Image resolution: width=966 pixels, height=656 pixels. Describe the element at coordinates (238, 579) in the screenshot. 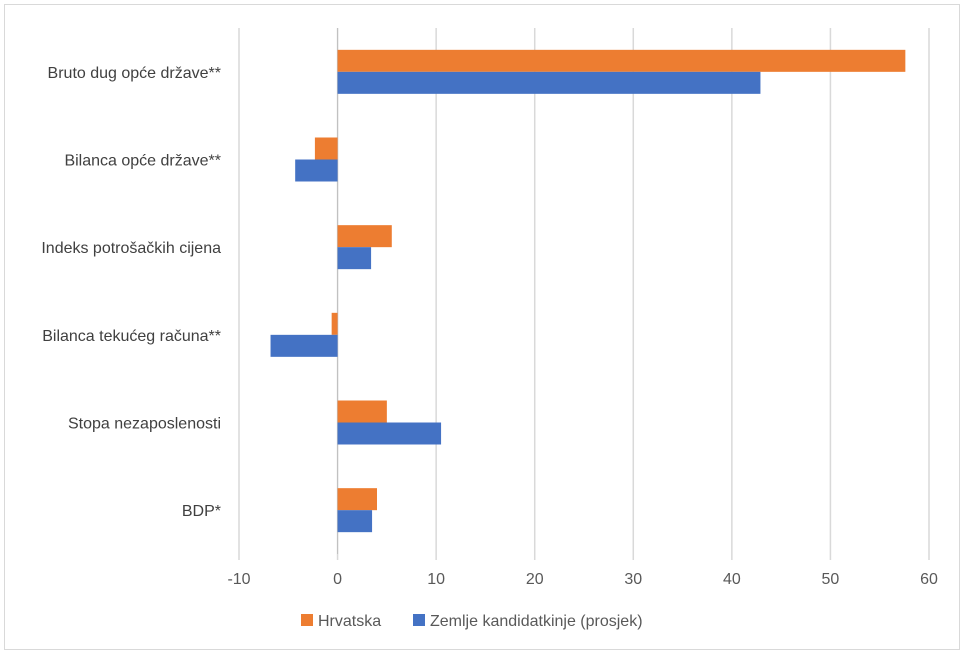

I see `x-tick-label-0: -10` at that location.